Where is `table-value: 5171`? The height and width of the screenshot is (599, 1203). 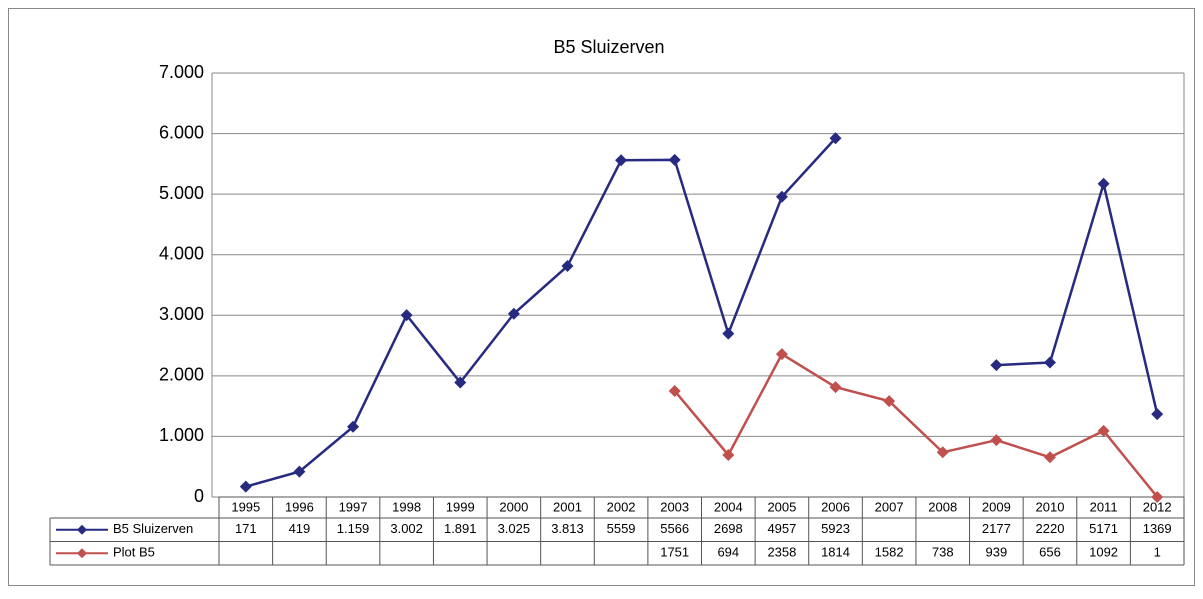 table-value: 5171 is located at coordinates (1103, 528).